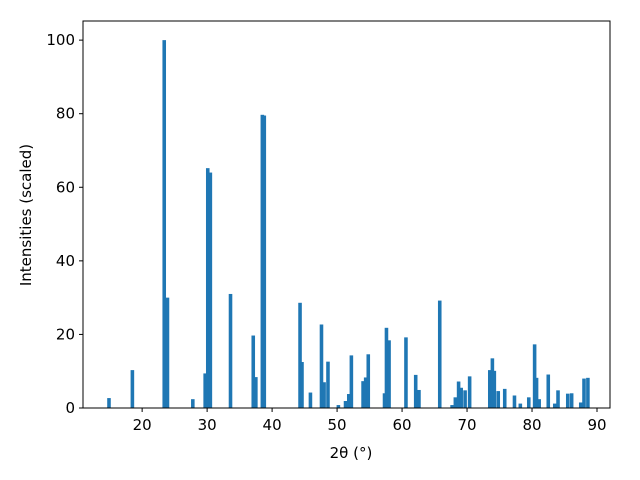  What do you see at coordinates (272, 425) in the screenshot?
I see `x-tick-label: 40` at bounding box center [272, 425].